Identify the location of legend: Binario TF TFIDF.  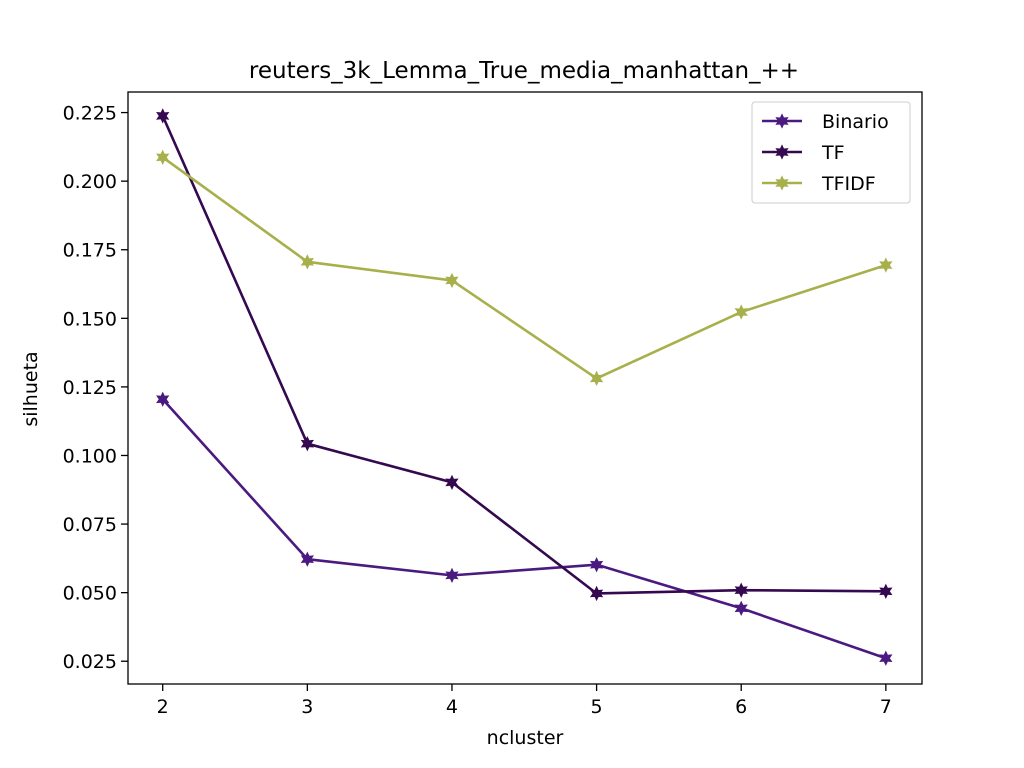
(831, 152).